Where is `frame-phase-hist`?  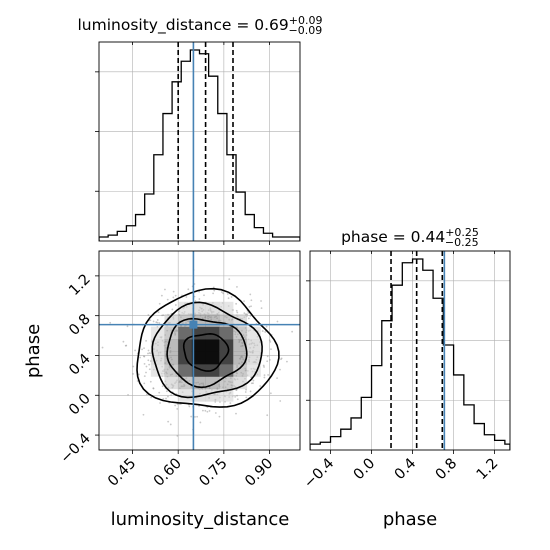 frame-phase-hist is located at coordinates (410, 350).